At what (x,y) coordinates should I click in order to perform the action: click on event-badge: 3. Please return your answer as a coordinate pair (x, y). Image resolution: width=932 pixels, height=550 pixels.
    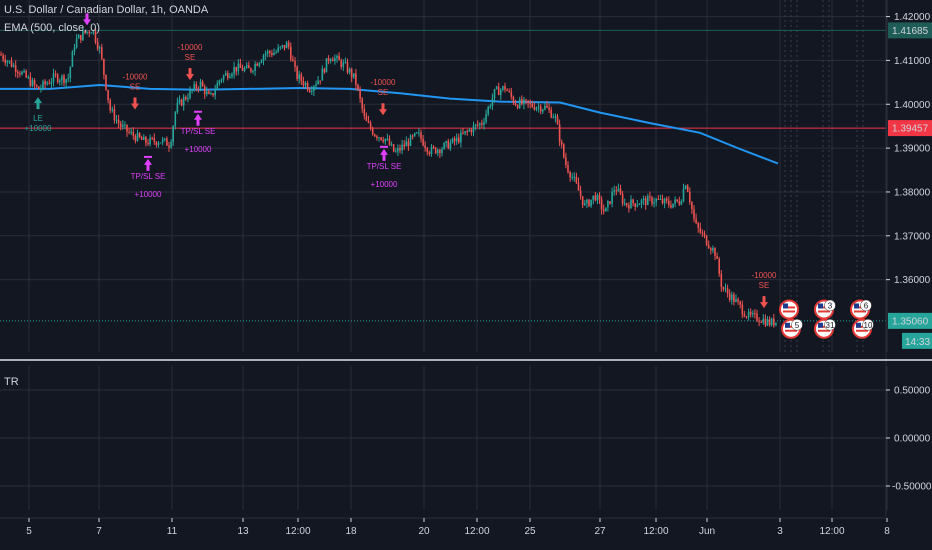
    Looking at the image, I should click on (825, 309).